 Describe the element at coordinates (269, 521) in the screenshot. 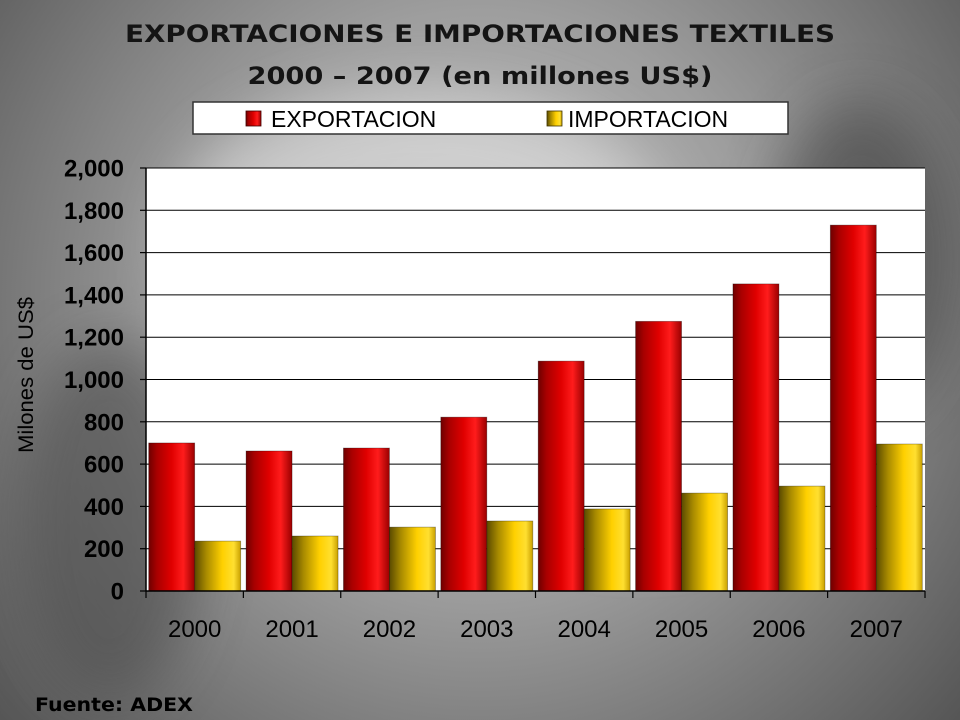

I see `bar-exportacion-2001` at that location.